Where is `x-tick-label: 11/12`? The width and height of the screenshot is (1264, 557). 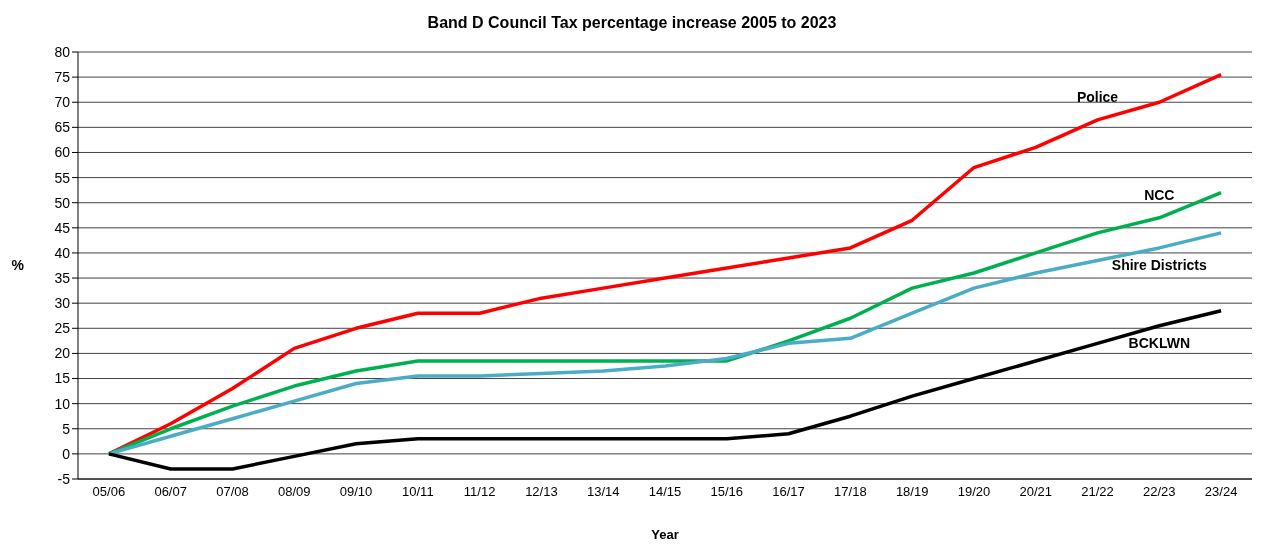
x-tick-label: 11/12 is located at coordinates (479, 492).